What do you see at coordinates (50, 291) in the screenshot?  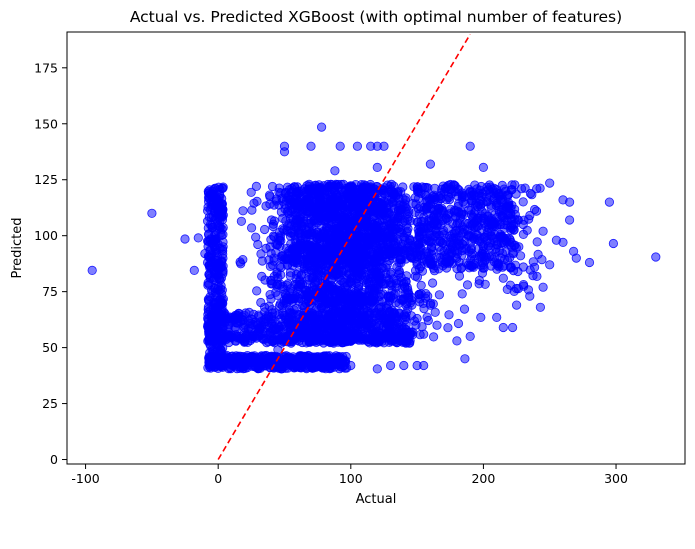 I see `y-tick-label: 75` at bounding box center [50, 291].